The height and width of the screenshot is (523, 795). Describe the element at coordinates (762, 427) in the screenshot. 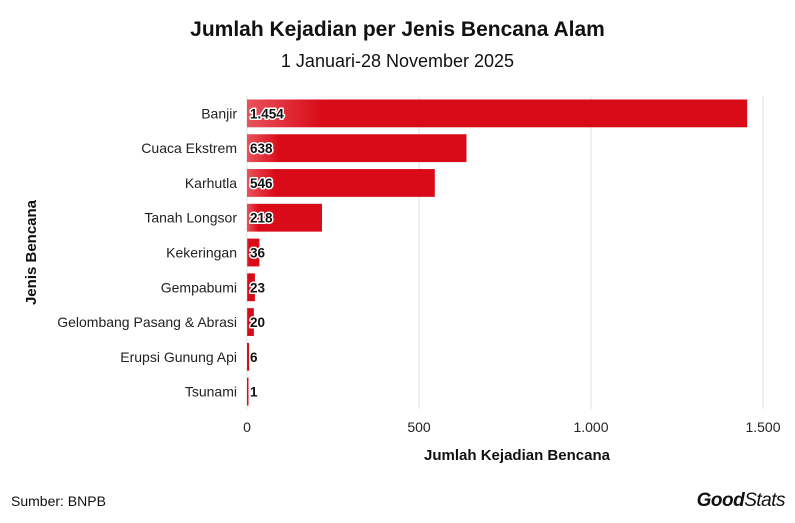

I see `x-tick-label: 1.500` at that location.